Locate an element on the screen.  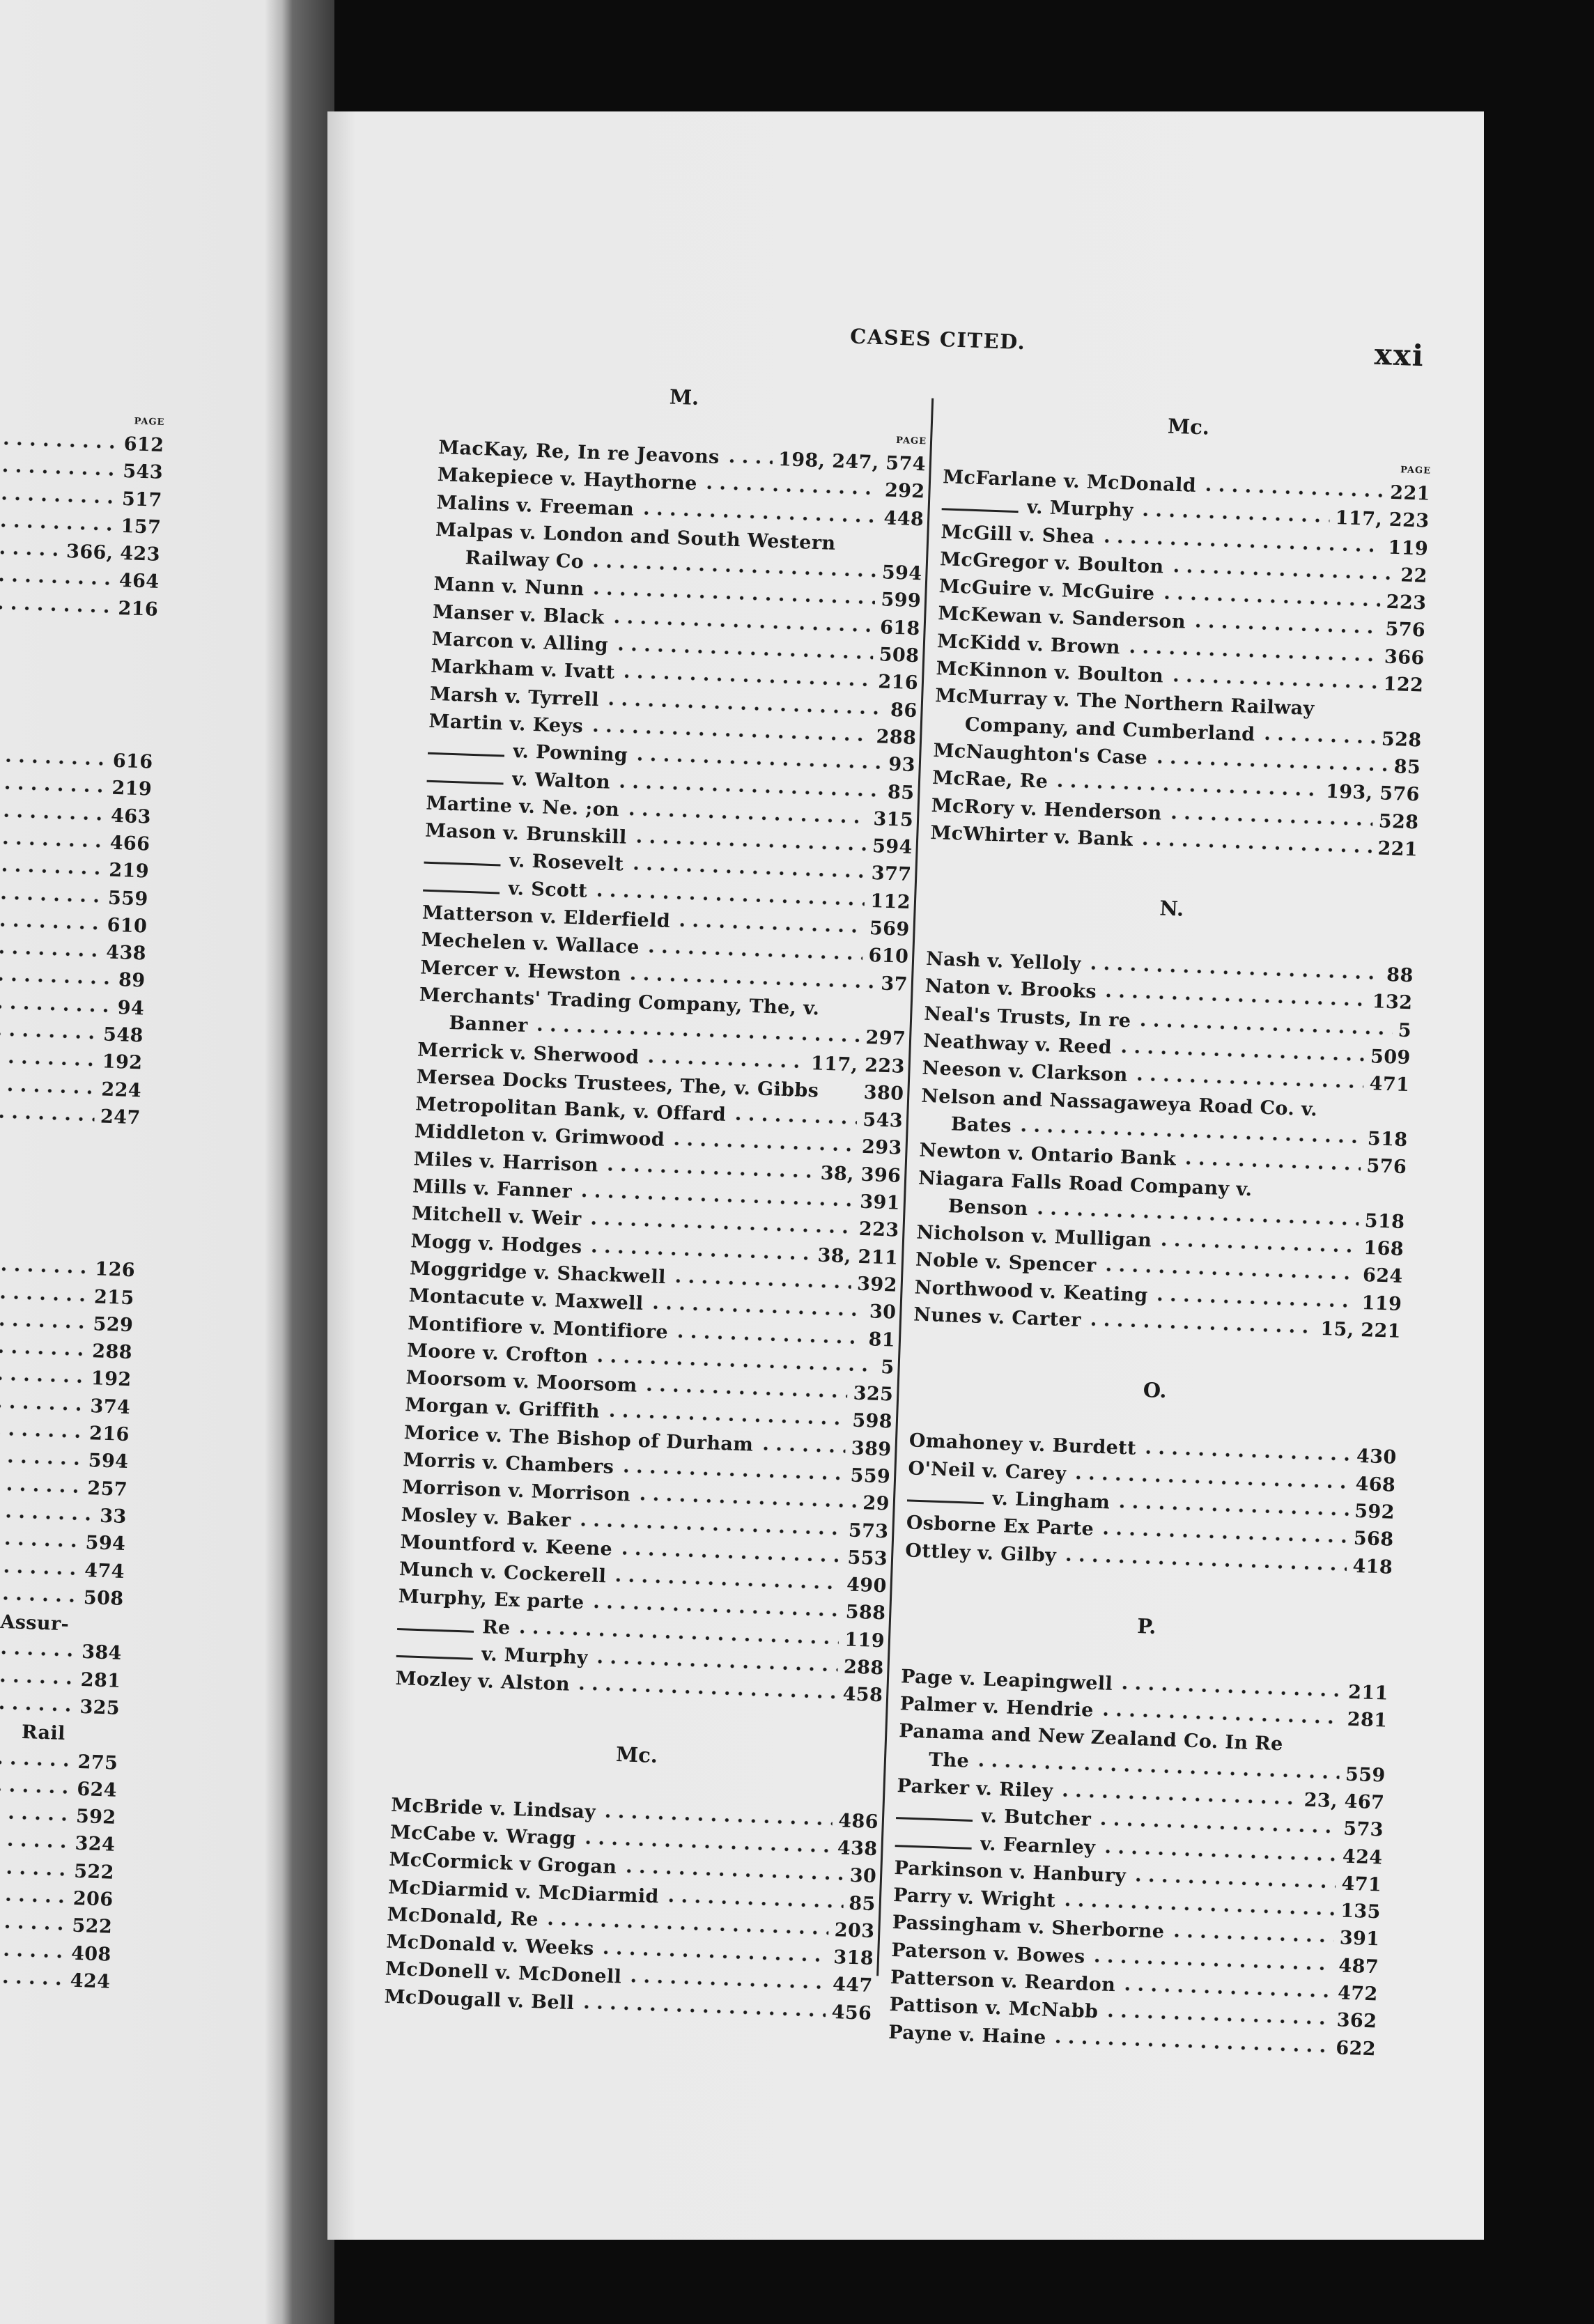
case-name: Parker v. Riley is located at coordinates (975, 1788).